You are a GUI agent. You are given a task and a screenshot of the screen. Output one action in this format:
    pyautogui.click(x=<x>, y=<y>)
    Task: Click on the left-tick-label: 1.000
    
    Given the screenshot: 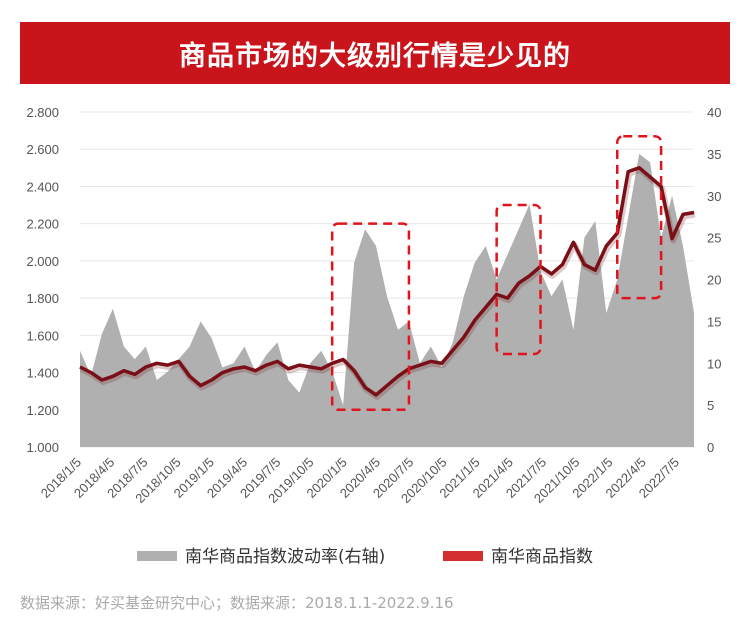 What is the action you would take?
    pyautogui.click(x=42, y=447)
    